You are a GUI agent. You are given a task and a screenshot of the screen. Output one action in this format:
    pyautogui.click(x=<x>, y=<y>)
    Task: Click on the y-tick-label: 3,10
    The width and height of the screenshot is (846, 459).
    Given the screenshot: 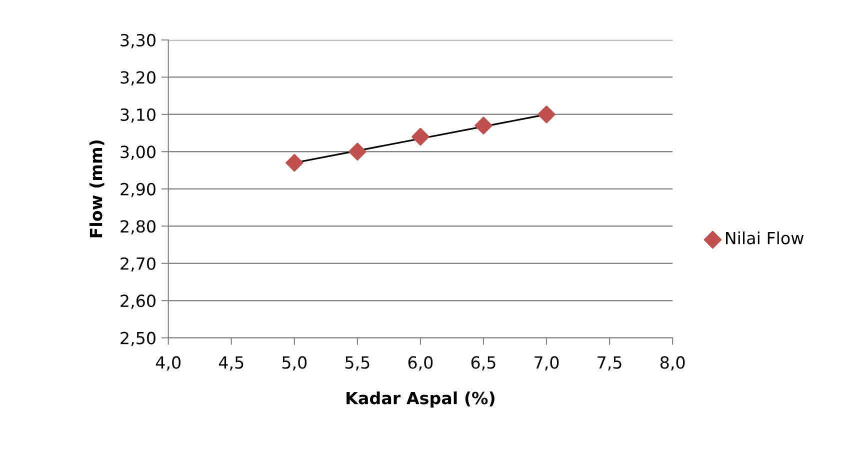 What is the action you would take?
    pyautogui.click(x=138, y=115)
    